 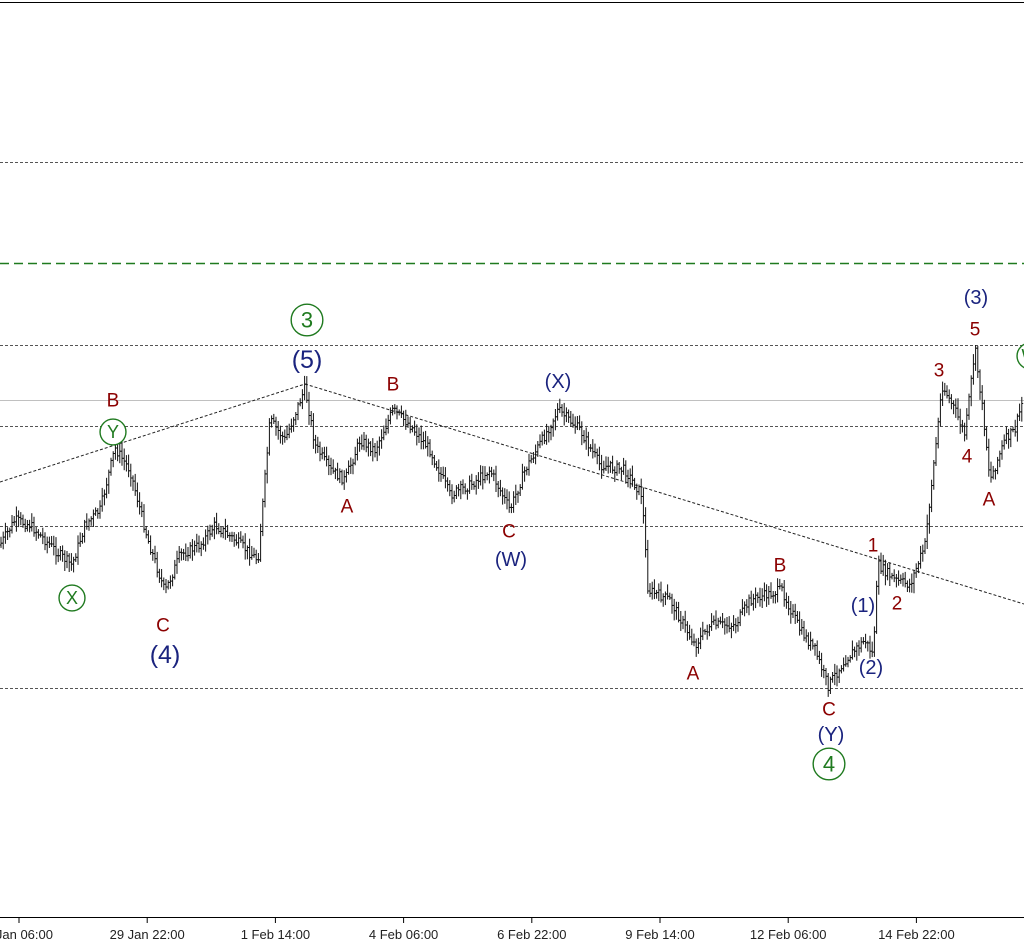 I want to click on wave-label: 2, so click(x=897, y=604).